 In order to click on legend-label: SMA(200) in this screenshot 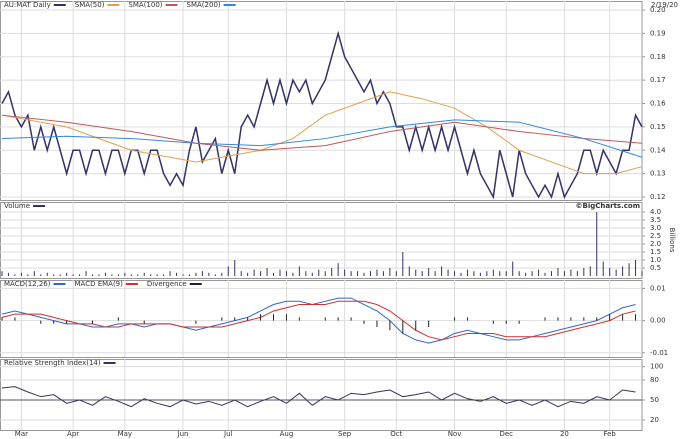, I will do `click(204, 5)`.